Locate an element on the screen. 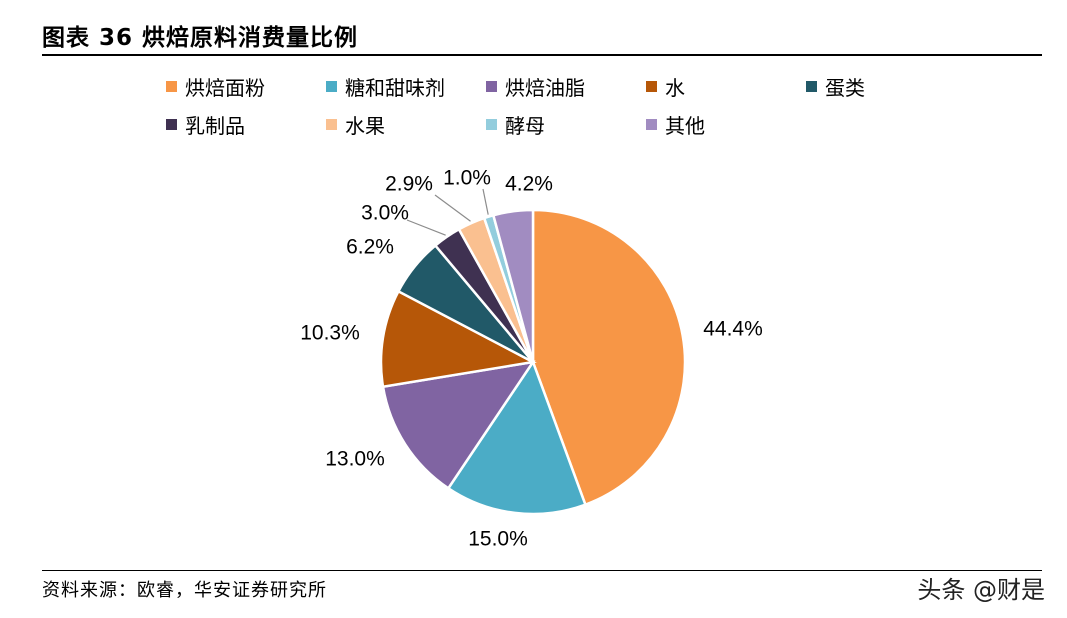 Image resolution: width=1067 pixels, height=618 pixels. legend-label: 蛋类 is located at coordinates (845, 88).